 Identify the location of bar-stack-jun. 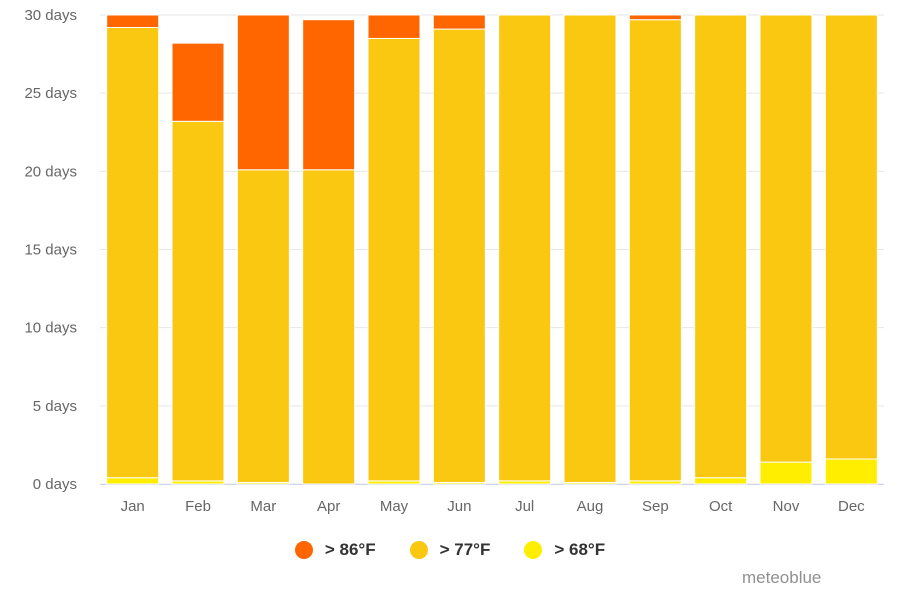
(459, 249).